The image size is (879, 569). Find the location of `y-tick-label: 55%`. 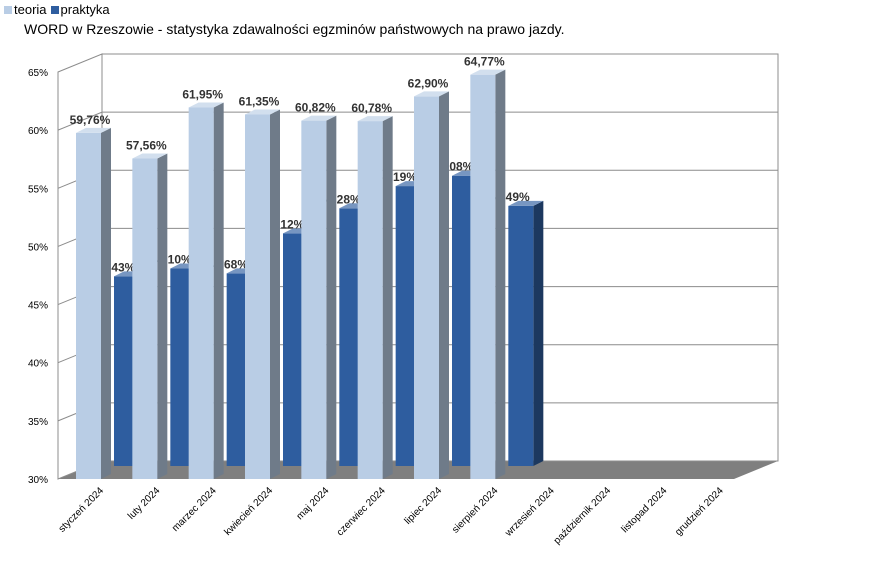

y-tick-label: 55% is located at coordinates (38, 189).